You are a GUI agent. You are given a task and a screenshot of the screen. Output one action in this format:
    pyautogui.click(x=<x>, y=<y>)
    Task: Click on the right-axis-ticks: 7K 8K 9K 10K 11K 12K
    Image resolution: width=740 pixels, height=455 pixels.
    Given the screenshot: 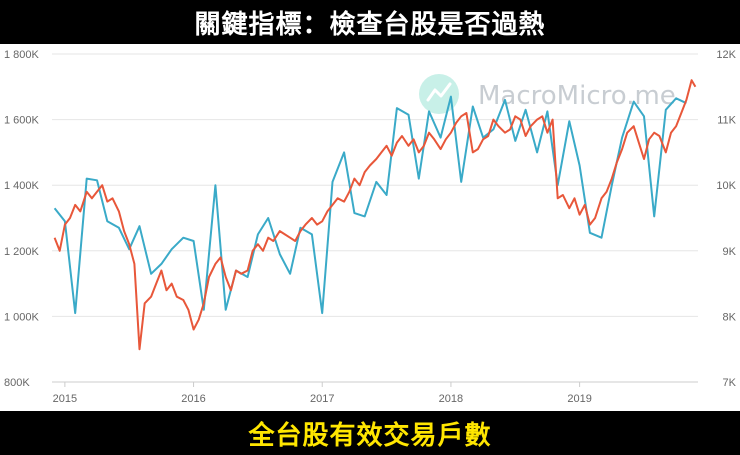 What is the action you would take?
    pyautogui.click(x=726, y=219)
    